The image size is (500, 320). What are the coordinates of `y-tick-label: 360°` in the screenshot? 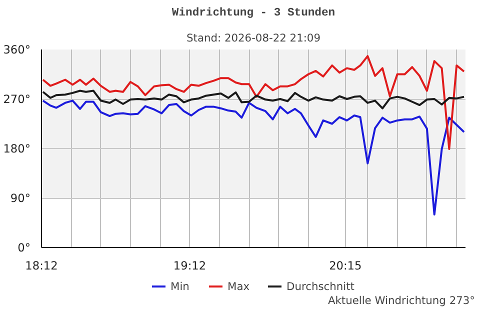 It's located at (17, 49).